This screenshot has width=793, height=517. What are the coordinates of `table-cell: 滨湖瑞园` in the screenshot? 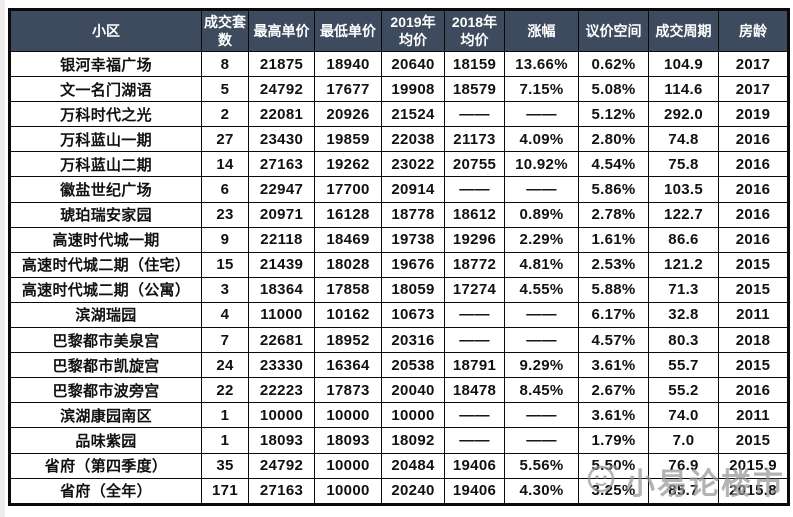 It's located at (105, 315).